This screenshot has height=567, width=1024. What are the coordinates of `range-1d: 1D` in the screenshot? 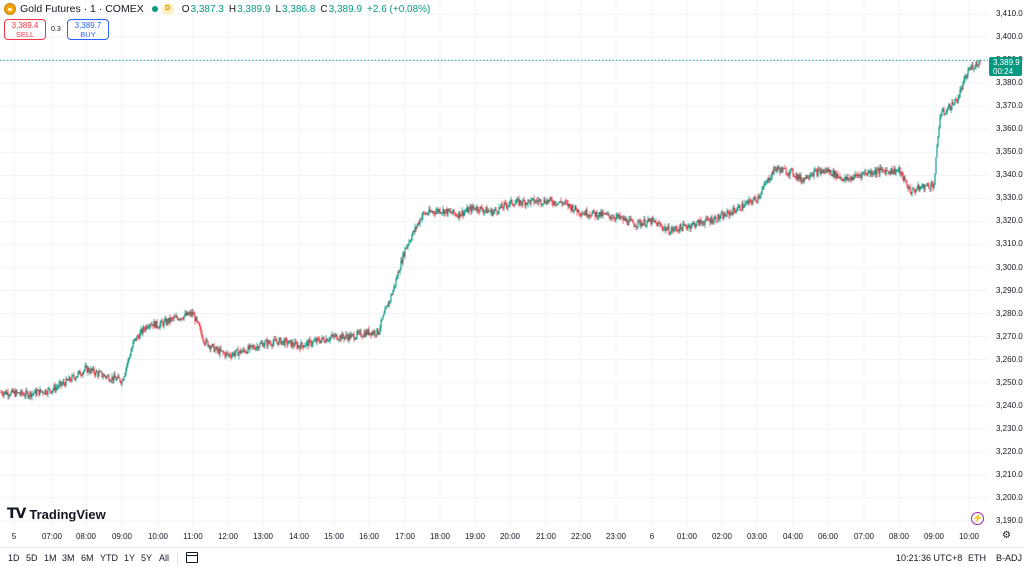 It's located at (14, 558).